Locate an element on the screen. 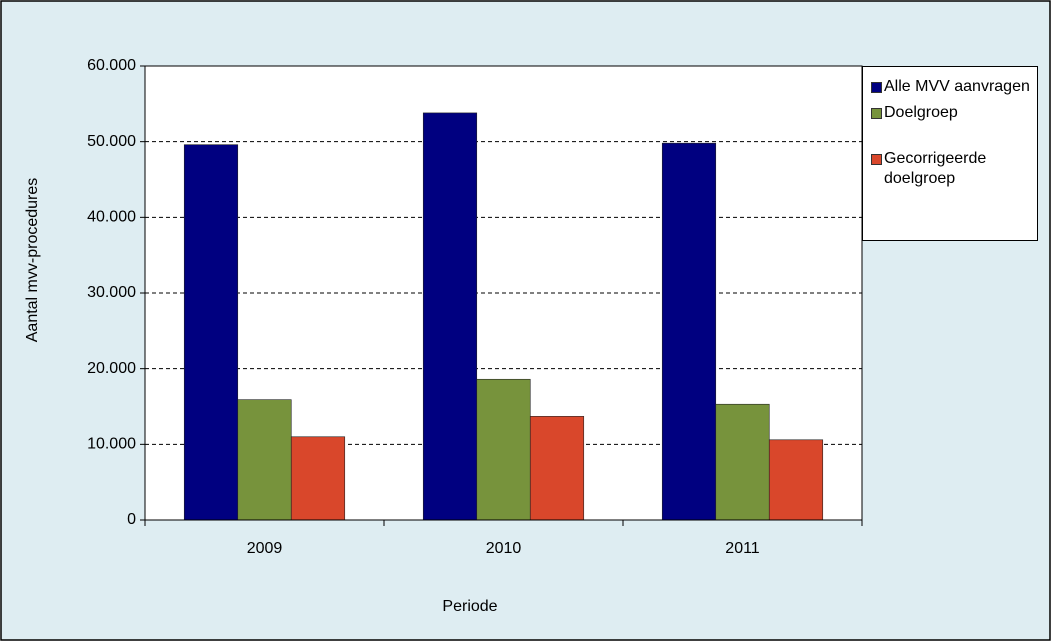 The width and height of the screenshot is (1052, 642). x-tick-label: 2010 is located at coordinates (504, 548).